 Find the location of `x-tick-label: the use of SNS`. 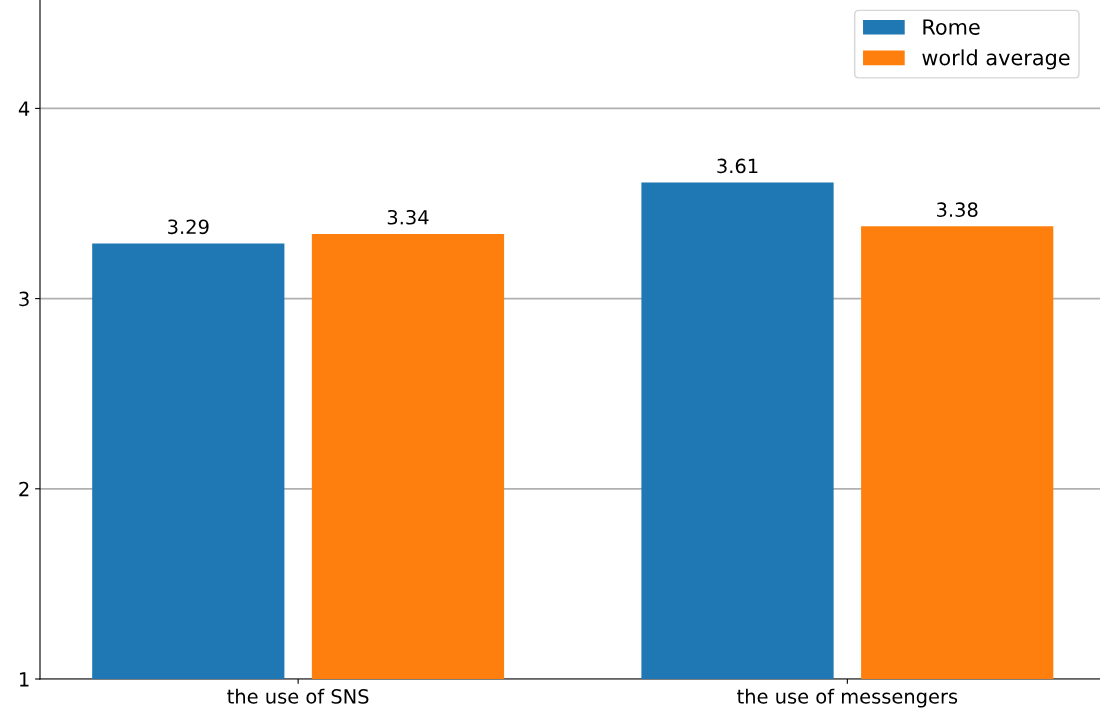

x-tick-label: the use of SNS is located at coordinates (298, 696).